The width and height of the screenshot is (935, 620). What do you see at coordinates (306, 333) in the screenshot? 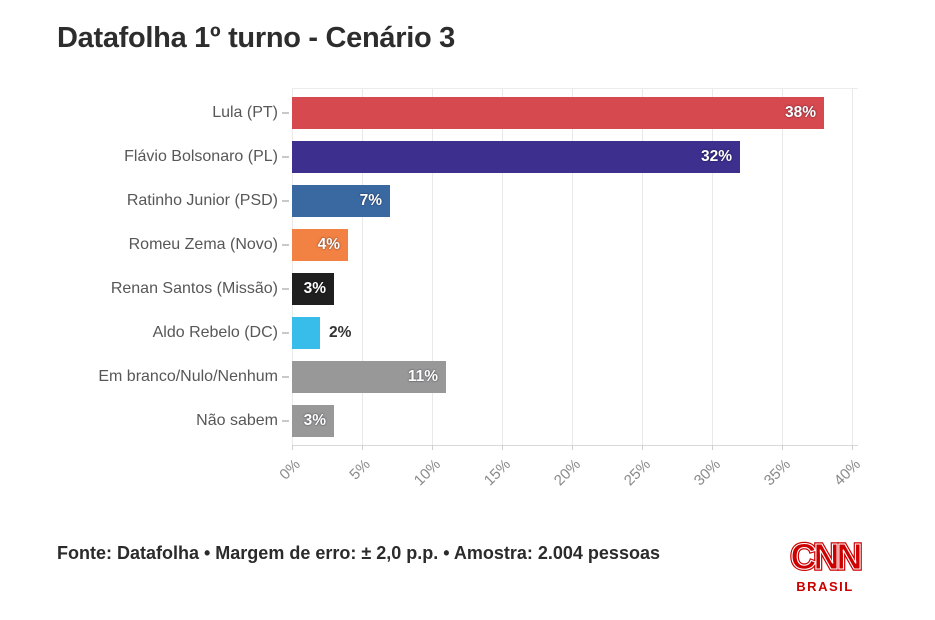
I see `bar` at bounding box center [306, 333].